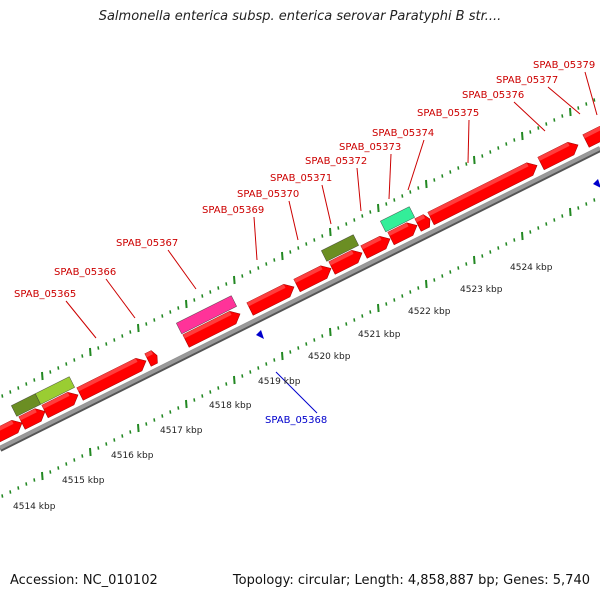  Describe the element at coordinates (84, 580) in the screenshot. I see `accession-label: Accession: NC_010102` at that location.